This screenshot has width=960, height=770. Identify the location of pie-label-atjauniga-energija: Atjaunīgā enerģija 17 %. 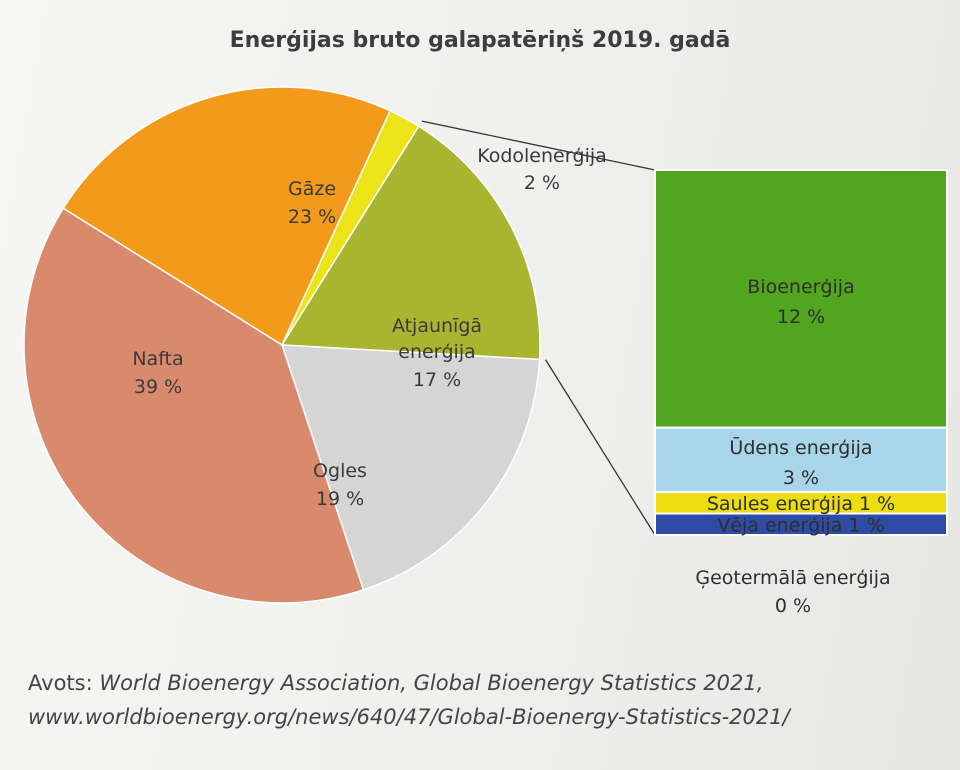
(437, 353).